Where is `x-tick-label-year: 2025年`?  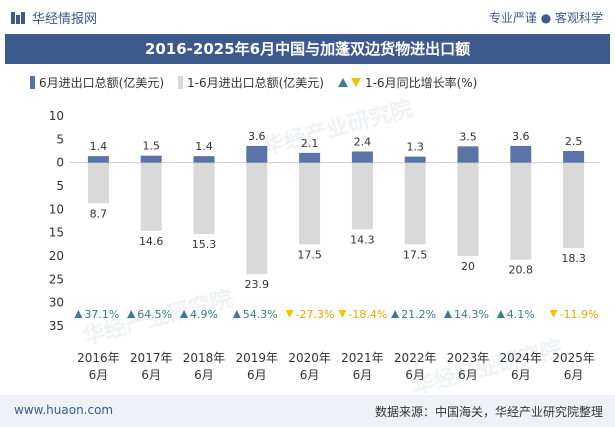
x-tick-label-year: 2025年 is located at coordinates (573, 358).